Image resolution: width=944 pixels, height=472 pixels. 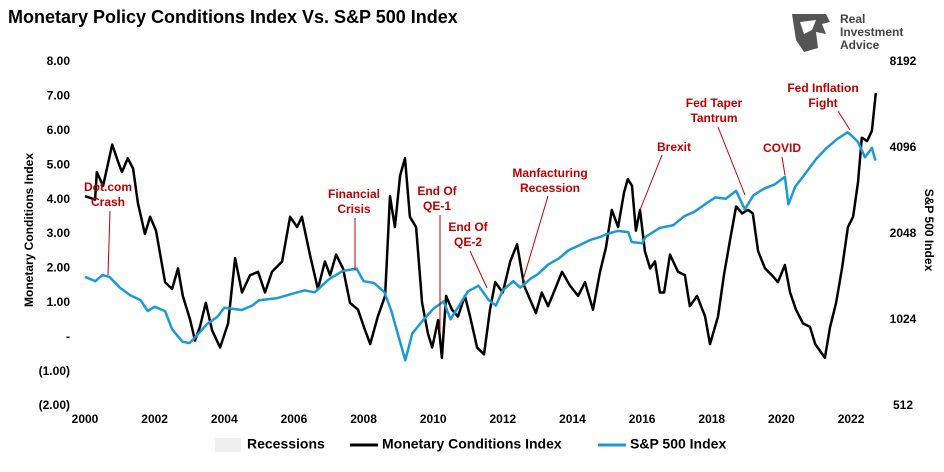 I want to click on annotation: Financial, so click(x=354, y=194).